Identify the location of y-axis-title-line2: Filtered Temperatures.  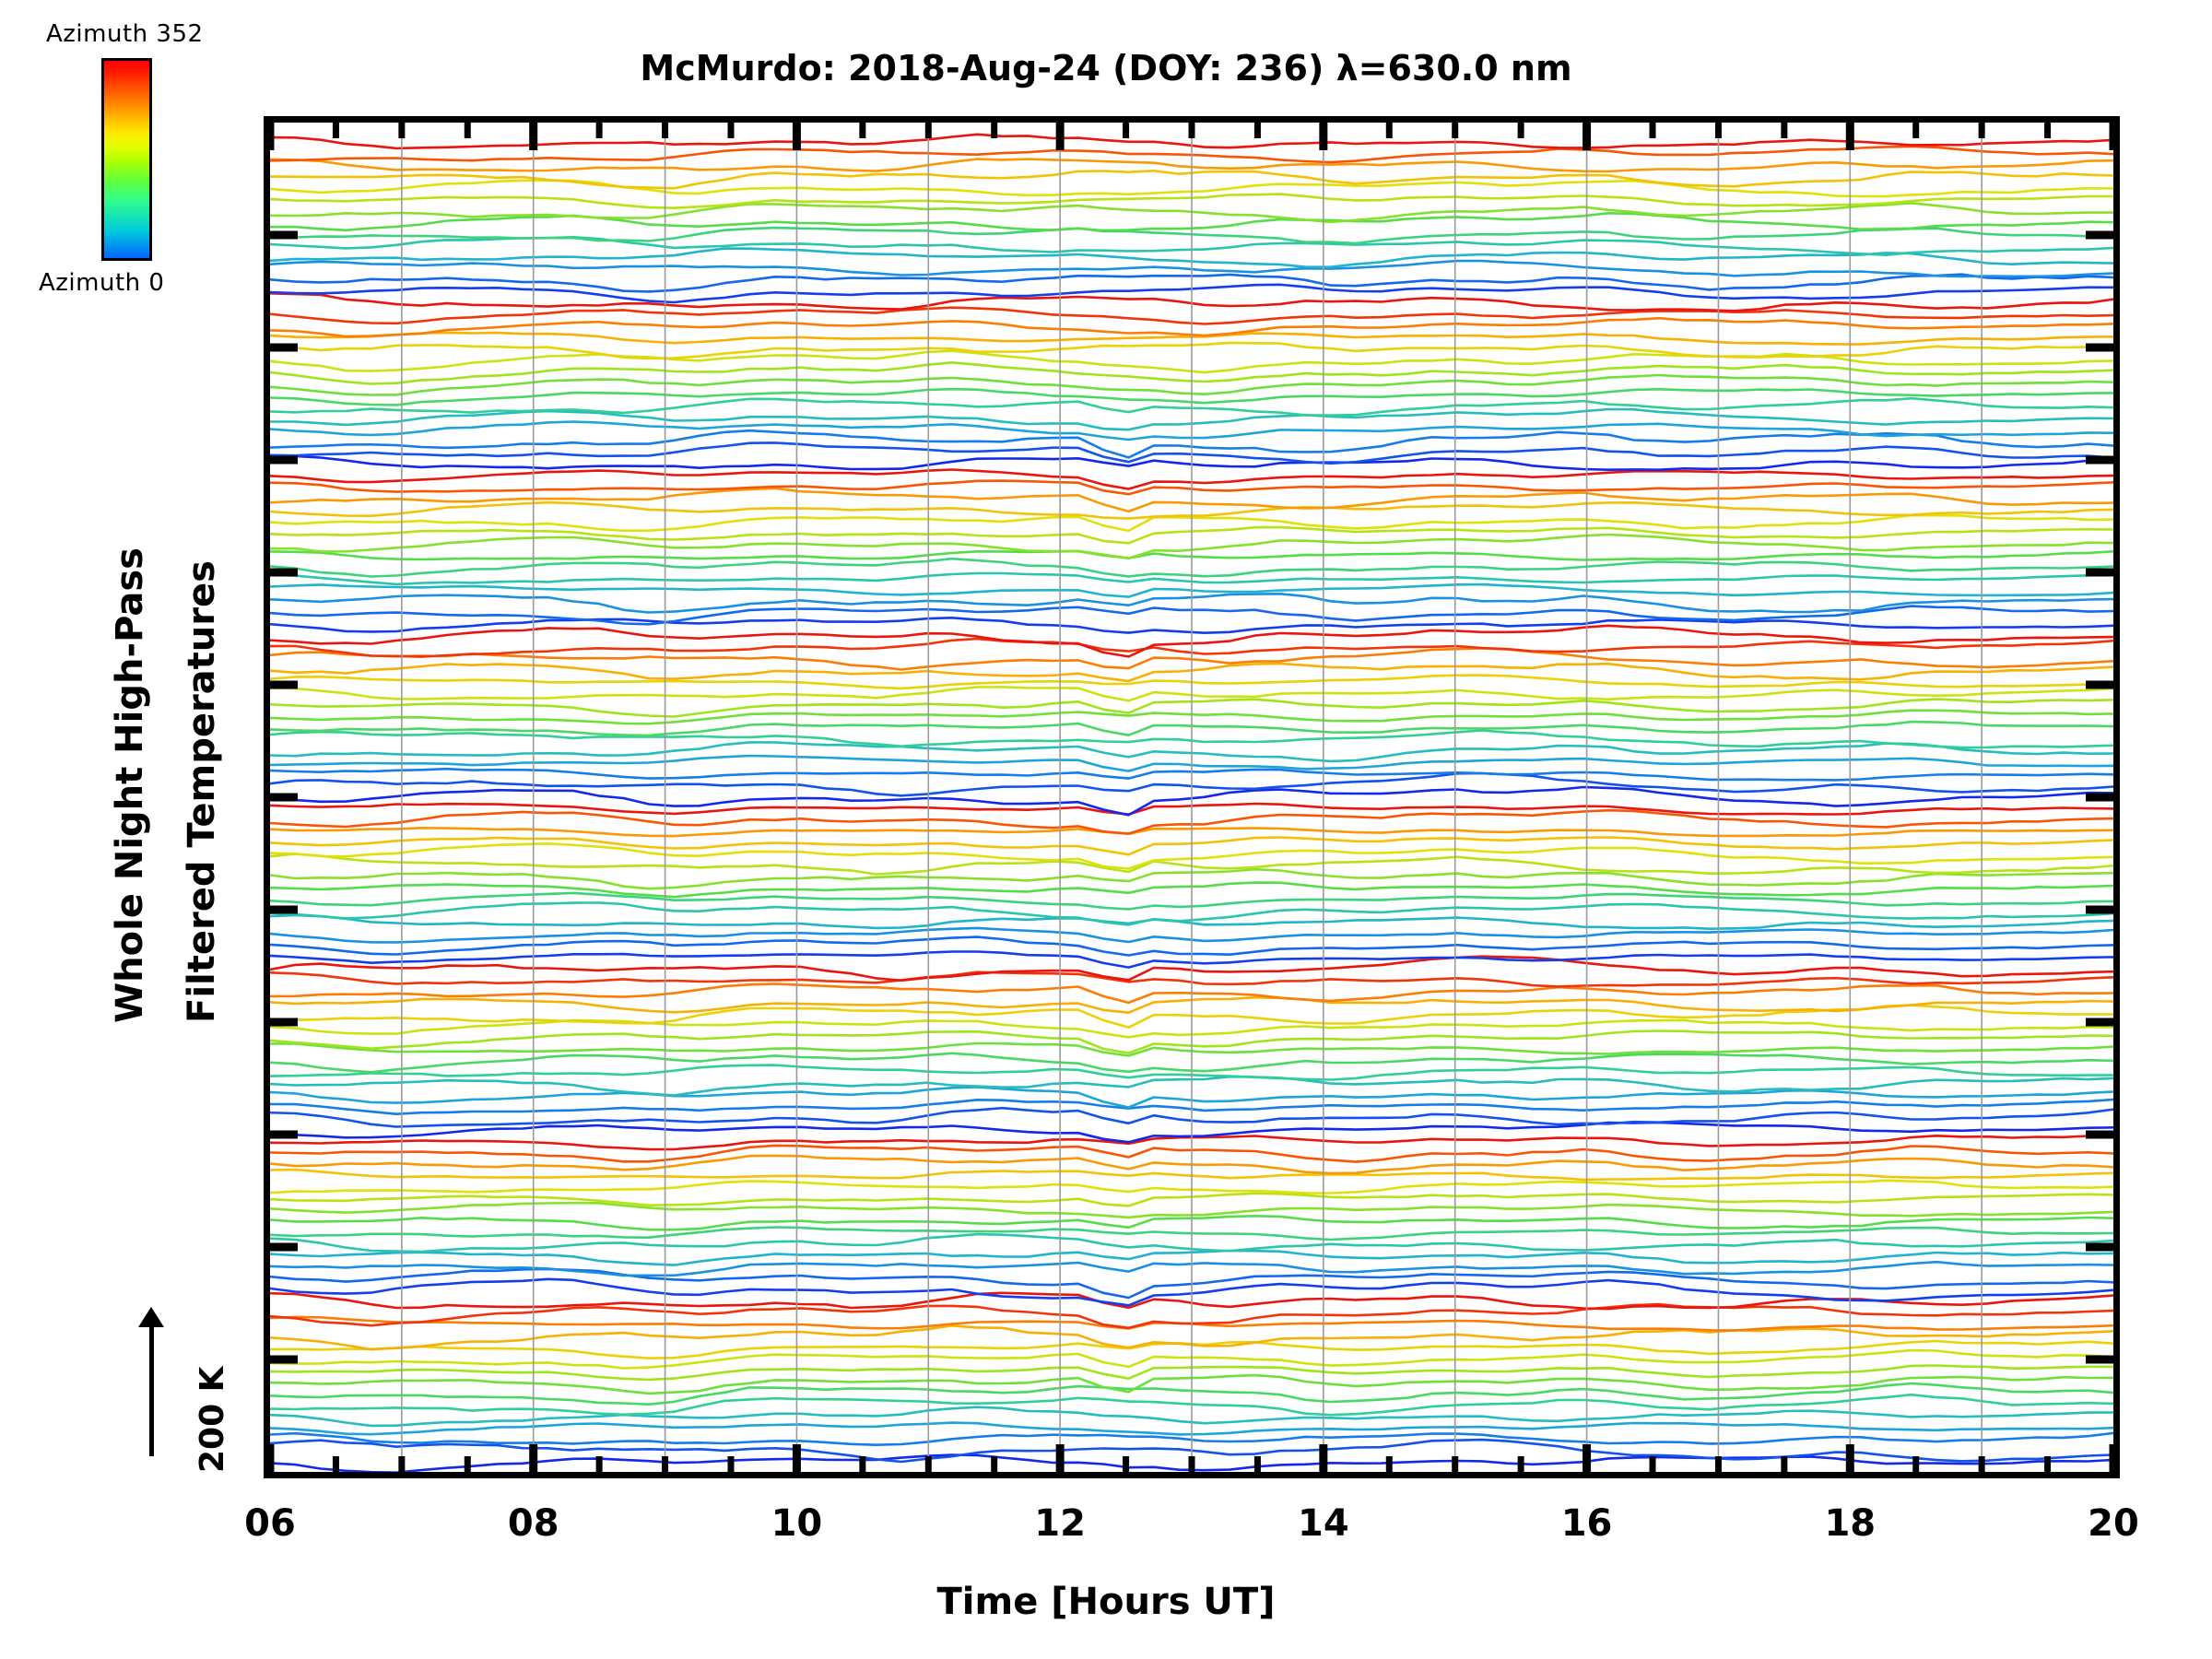
(202, 791).